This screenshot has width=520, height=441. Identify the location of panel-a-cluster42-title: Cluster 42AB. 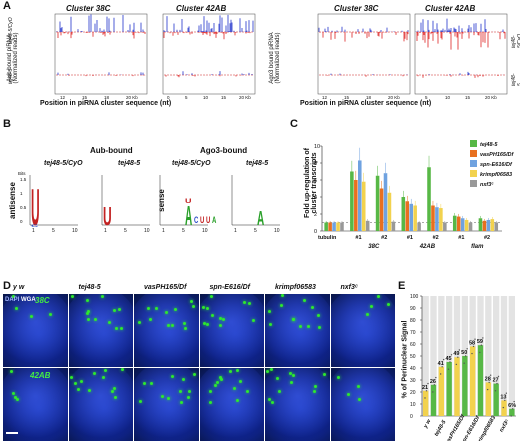
(201, 8).